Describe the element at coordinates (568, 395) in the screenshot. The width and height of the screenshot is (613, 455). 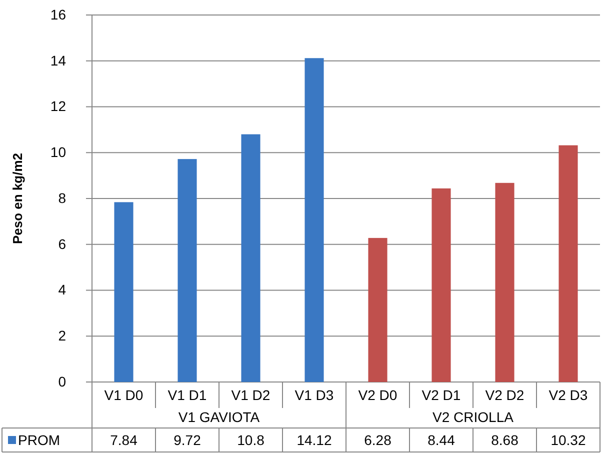
I see `x-tick-label: V2 D3` at that location.